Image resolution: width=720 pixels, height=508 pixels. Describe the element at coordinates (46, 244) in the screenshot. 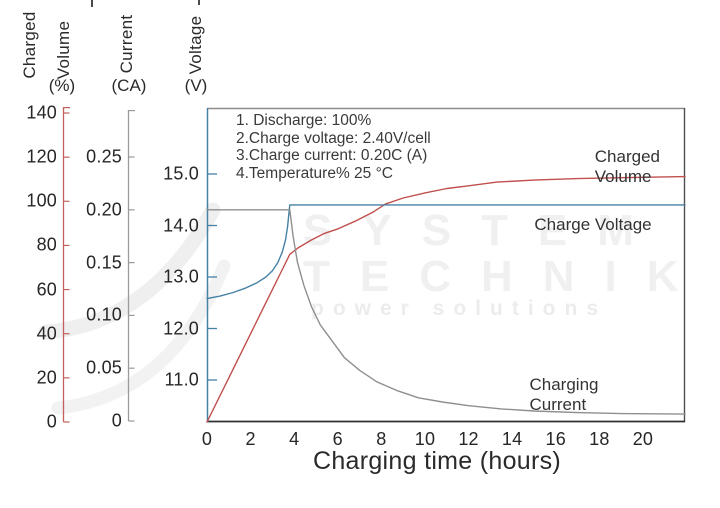

I see `volume-tick-label: 80` at that location.